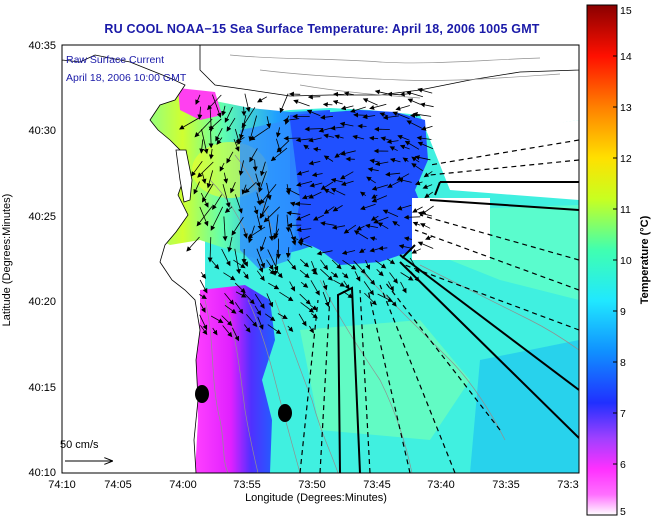 This screenshot has width=651, height=519. I want to click on colorbar-tick-label: 14, so click(626, 57).